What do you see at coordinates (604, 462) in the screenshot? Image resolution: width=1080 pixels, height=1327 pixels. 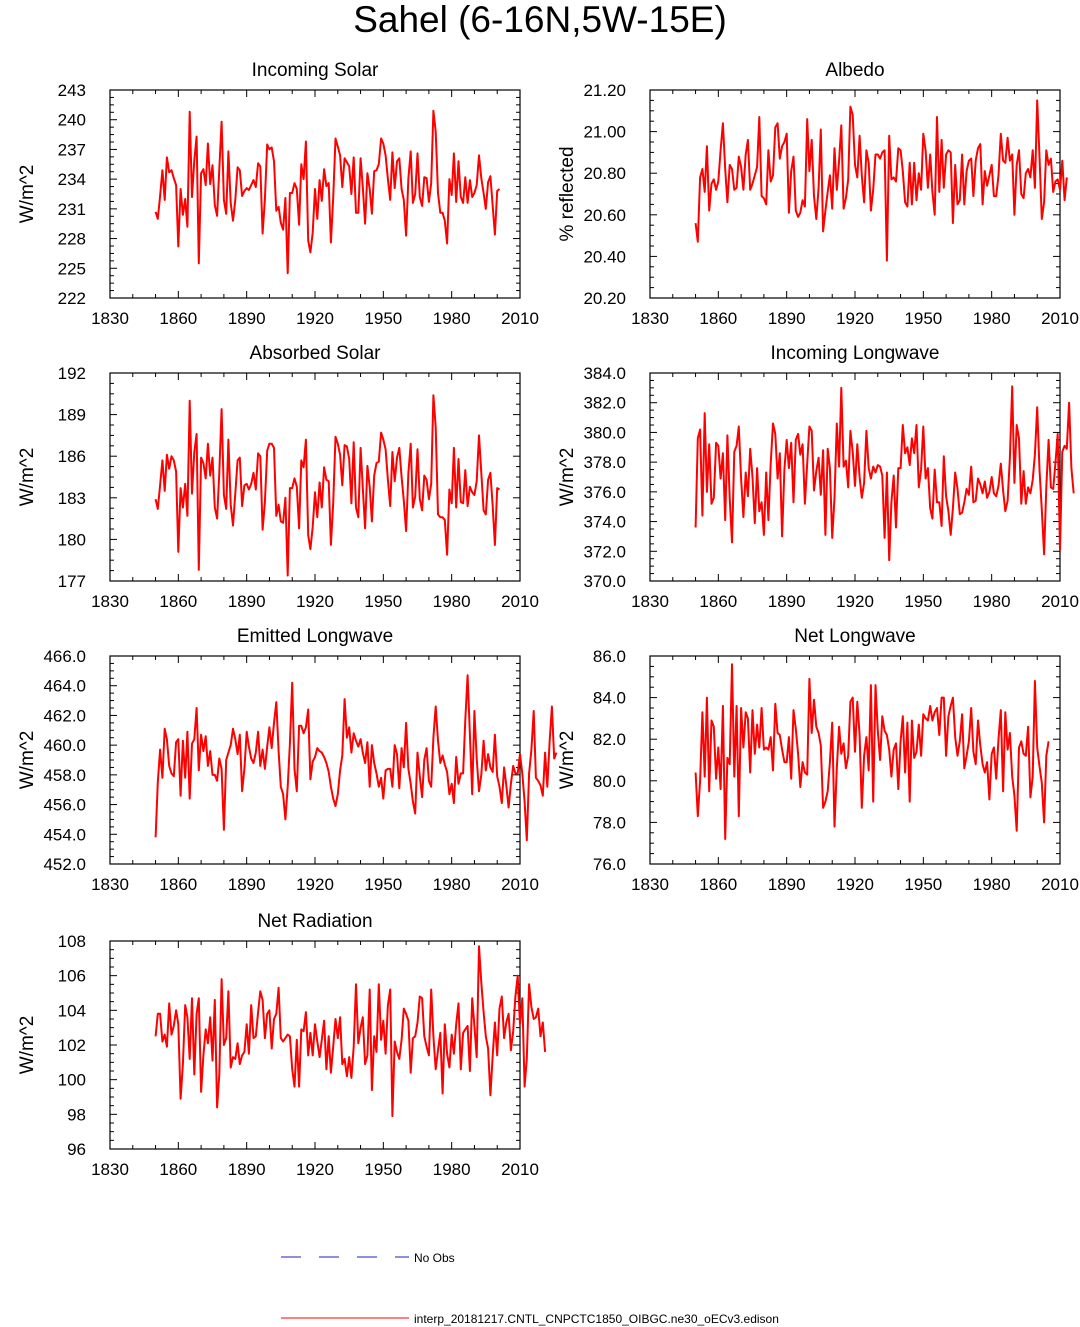 I see `y-tick-label: 378.0` at bounding box center [604, 462].